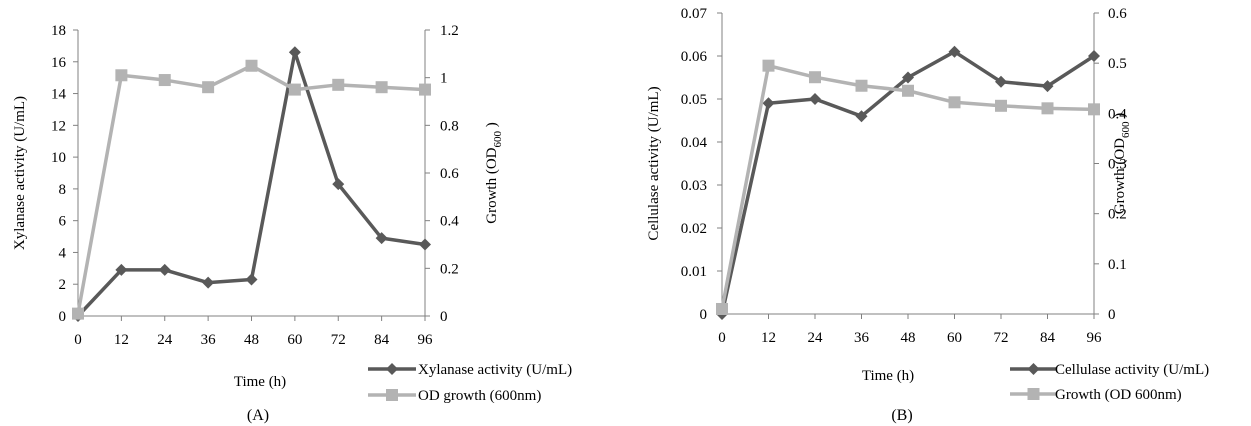 This screenshot has width=1251, height=426. I want to click on y-left-tick-label: 0.02, so click(694, 229).